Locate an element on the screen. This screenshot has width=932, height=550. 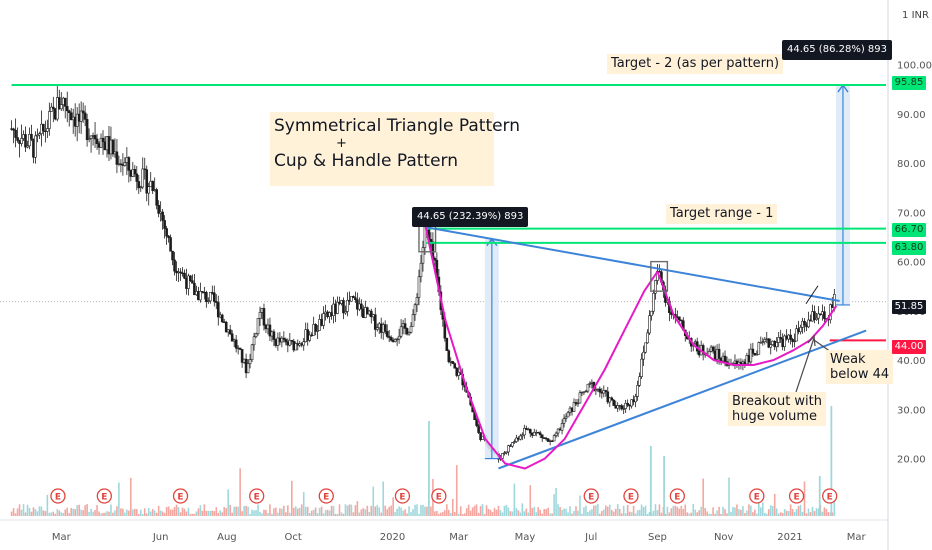
price-tag-44-00: 44.00 is located at coordinates (909, 347).